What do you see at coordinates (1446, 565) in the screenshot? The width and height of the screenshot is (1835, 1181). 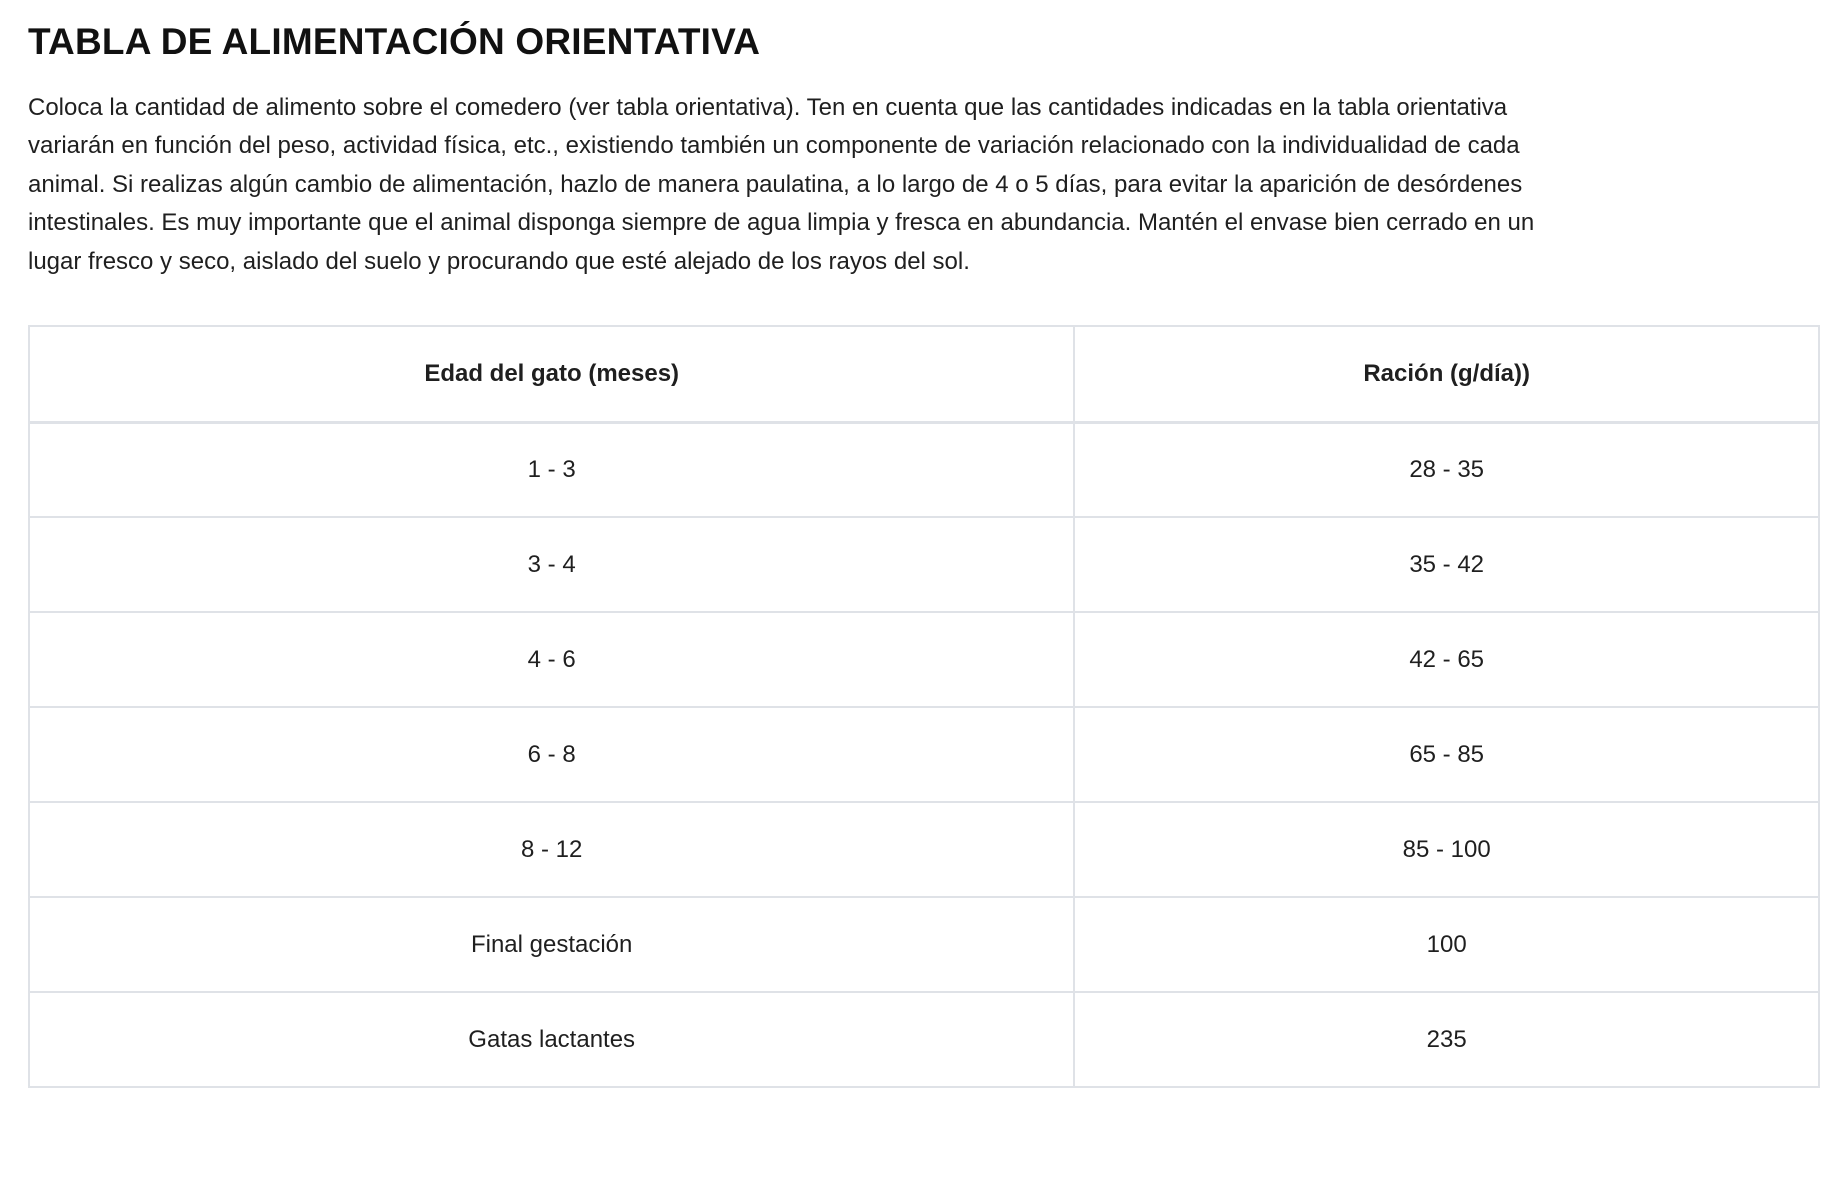 I see `ration-cell: 35 - 42` at bounding box center [1446, 565].